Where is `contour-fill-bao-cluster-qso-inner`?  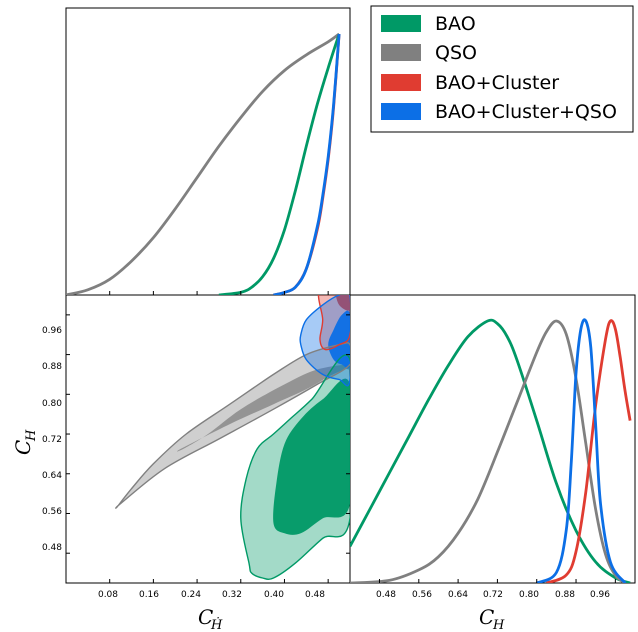 contour-fill-bao-cluster-qso-inner is located at coordinates (339, 339).